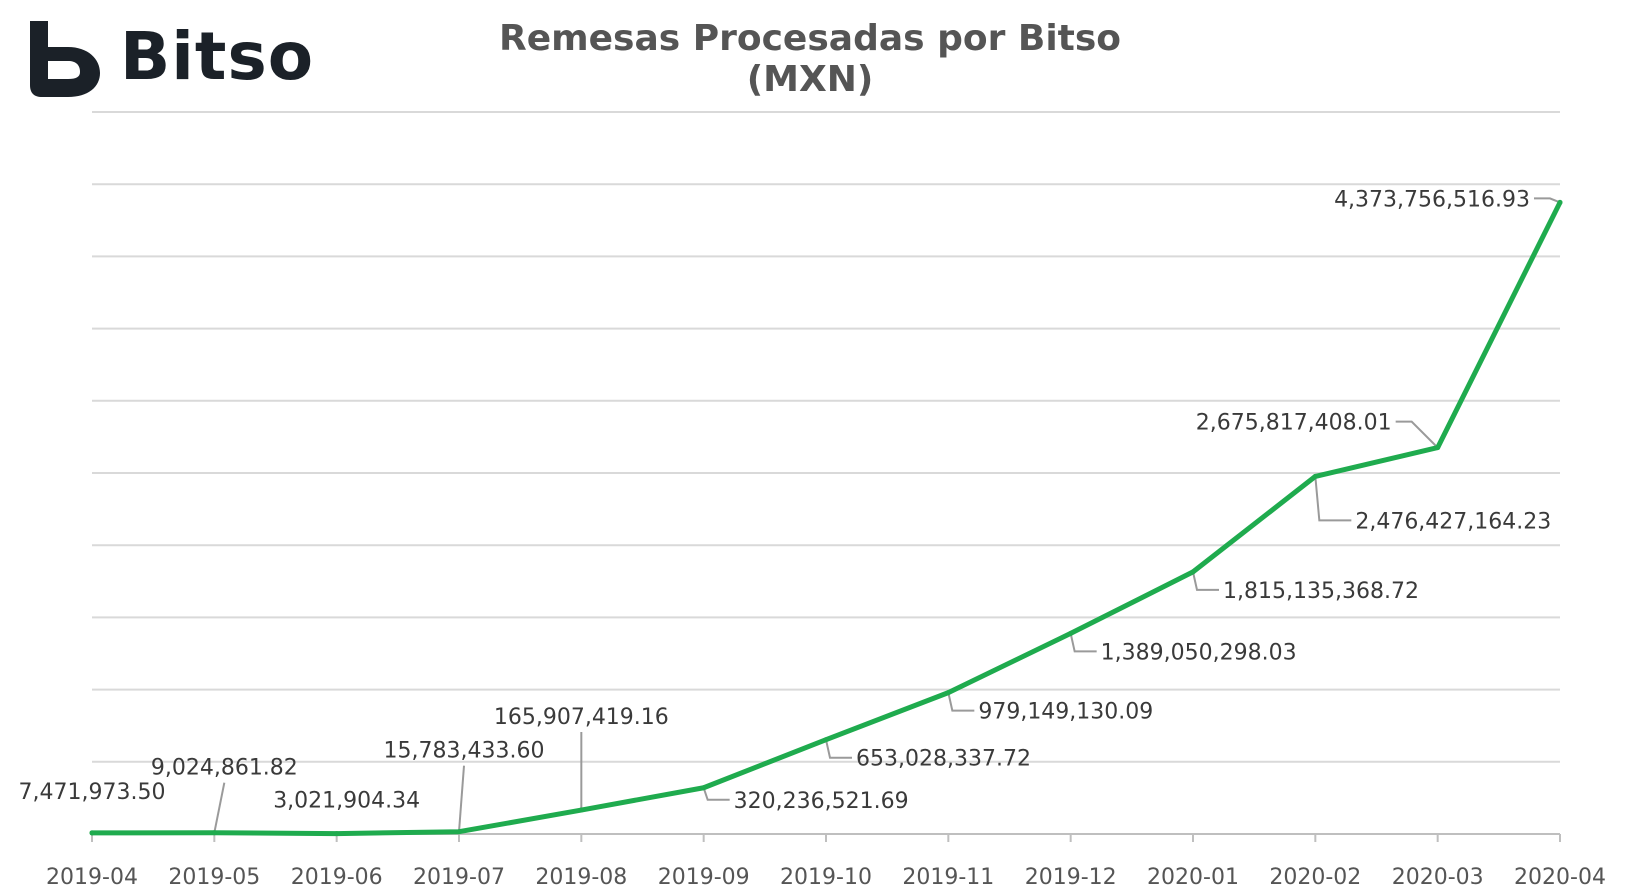 The image size is (1631, 895). What do you see at coordinates (464, 751) in the screenshot?
I see `data-label: 15,783,433.60` at bounding box center [464, 751].